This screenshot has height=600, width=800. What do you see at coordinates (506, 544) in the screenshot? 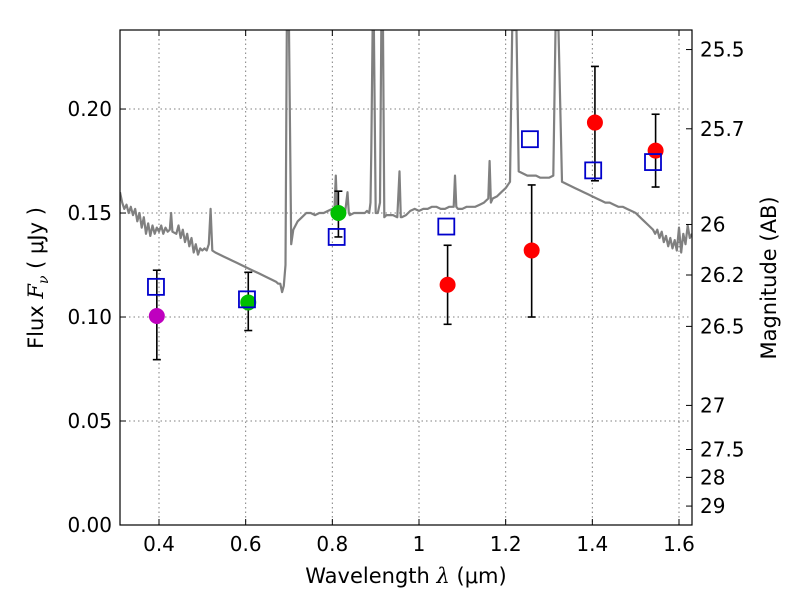
I see `x-tick-label: 1.2` at bounding box center [506, 544].